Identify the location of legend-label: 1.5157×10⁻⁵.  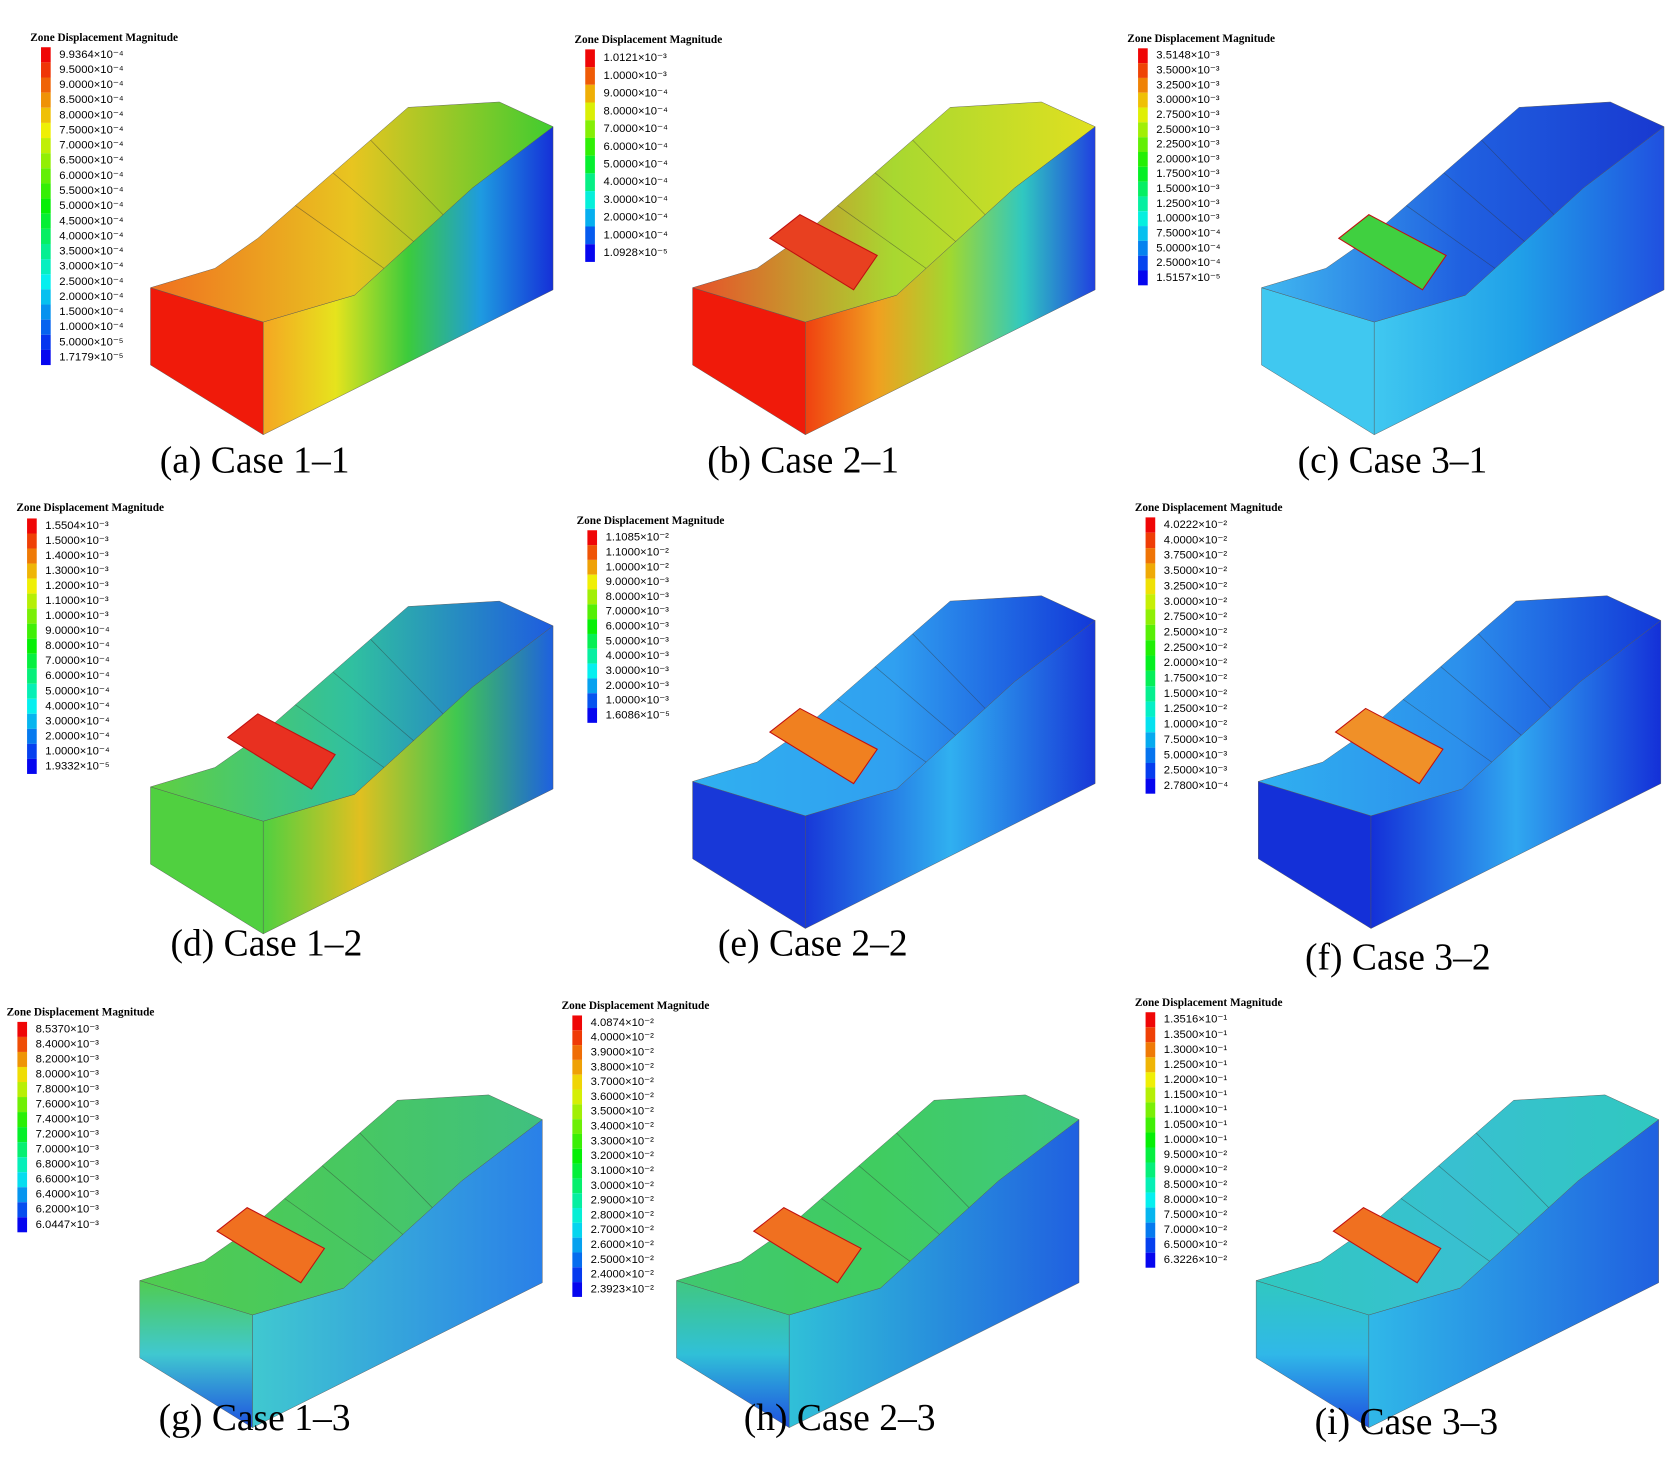
(1188, 278).